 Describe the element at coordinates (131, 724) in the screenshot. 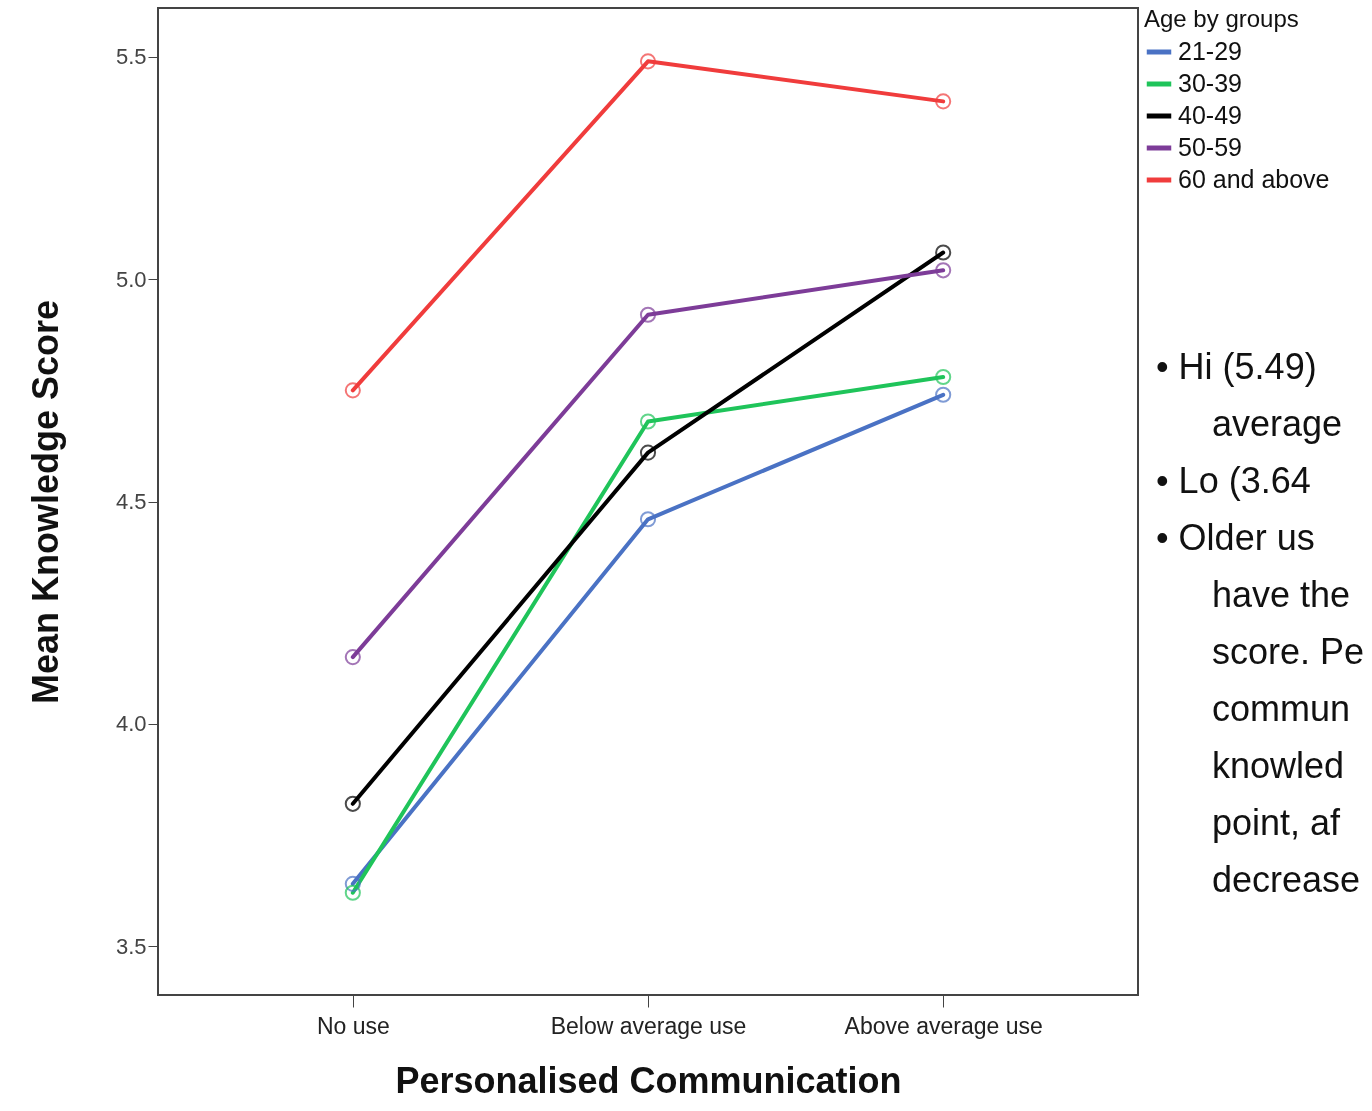

I see `y-tick-label: 4.0` at that location.